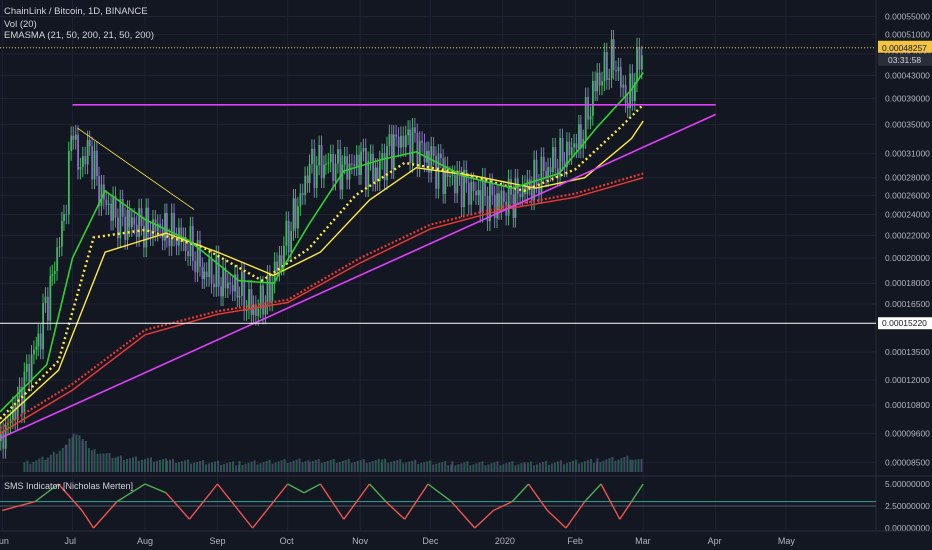 The height and width of the screenshot is (550, 932). I want to click on symbol-title: ChainLink / Bitcoin, 1D, BINANCE, so click(76, 11).